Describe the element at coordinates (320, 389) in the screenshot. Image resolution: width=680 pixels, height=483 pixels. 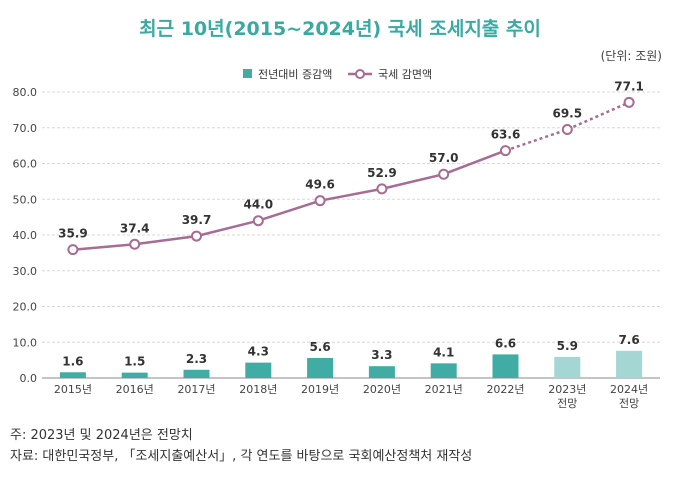
I see `x-tick-label: 2019년` at that location.